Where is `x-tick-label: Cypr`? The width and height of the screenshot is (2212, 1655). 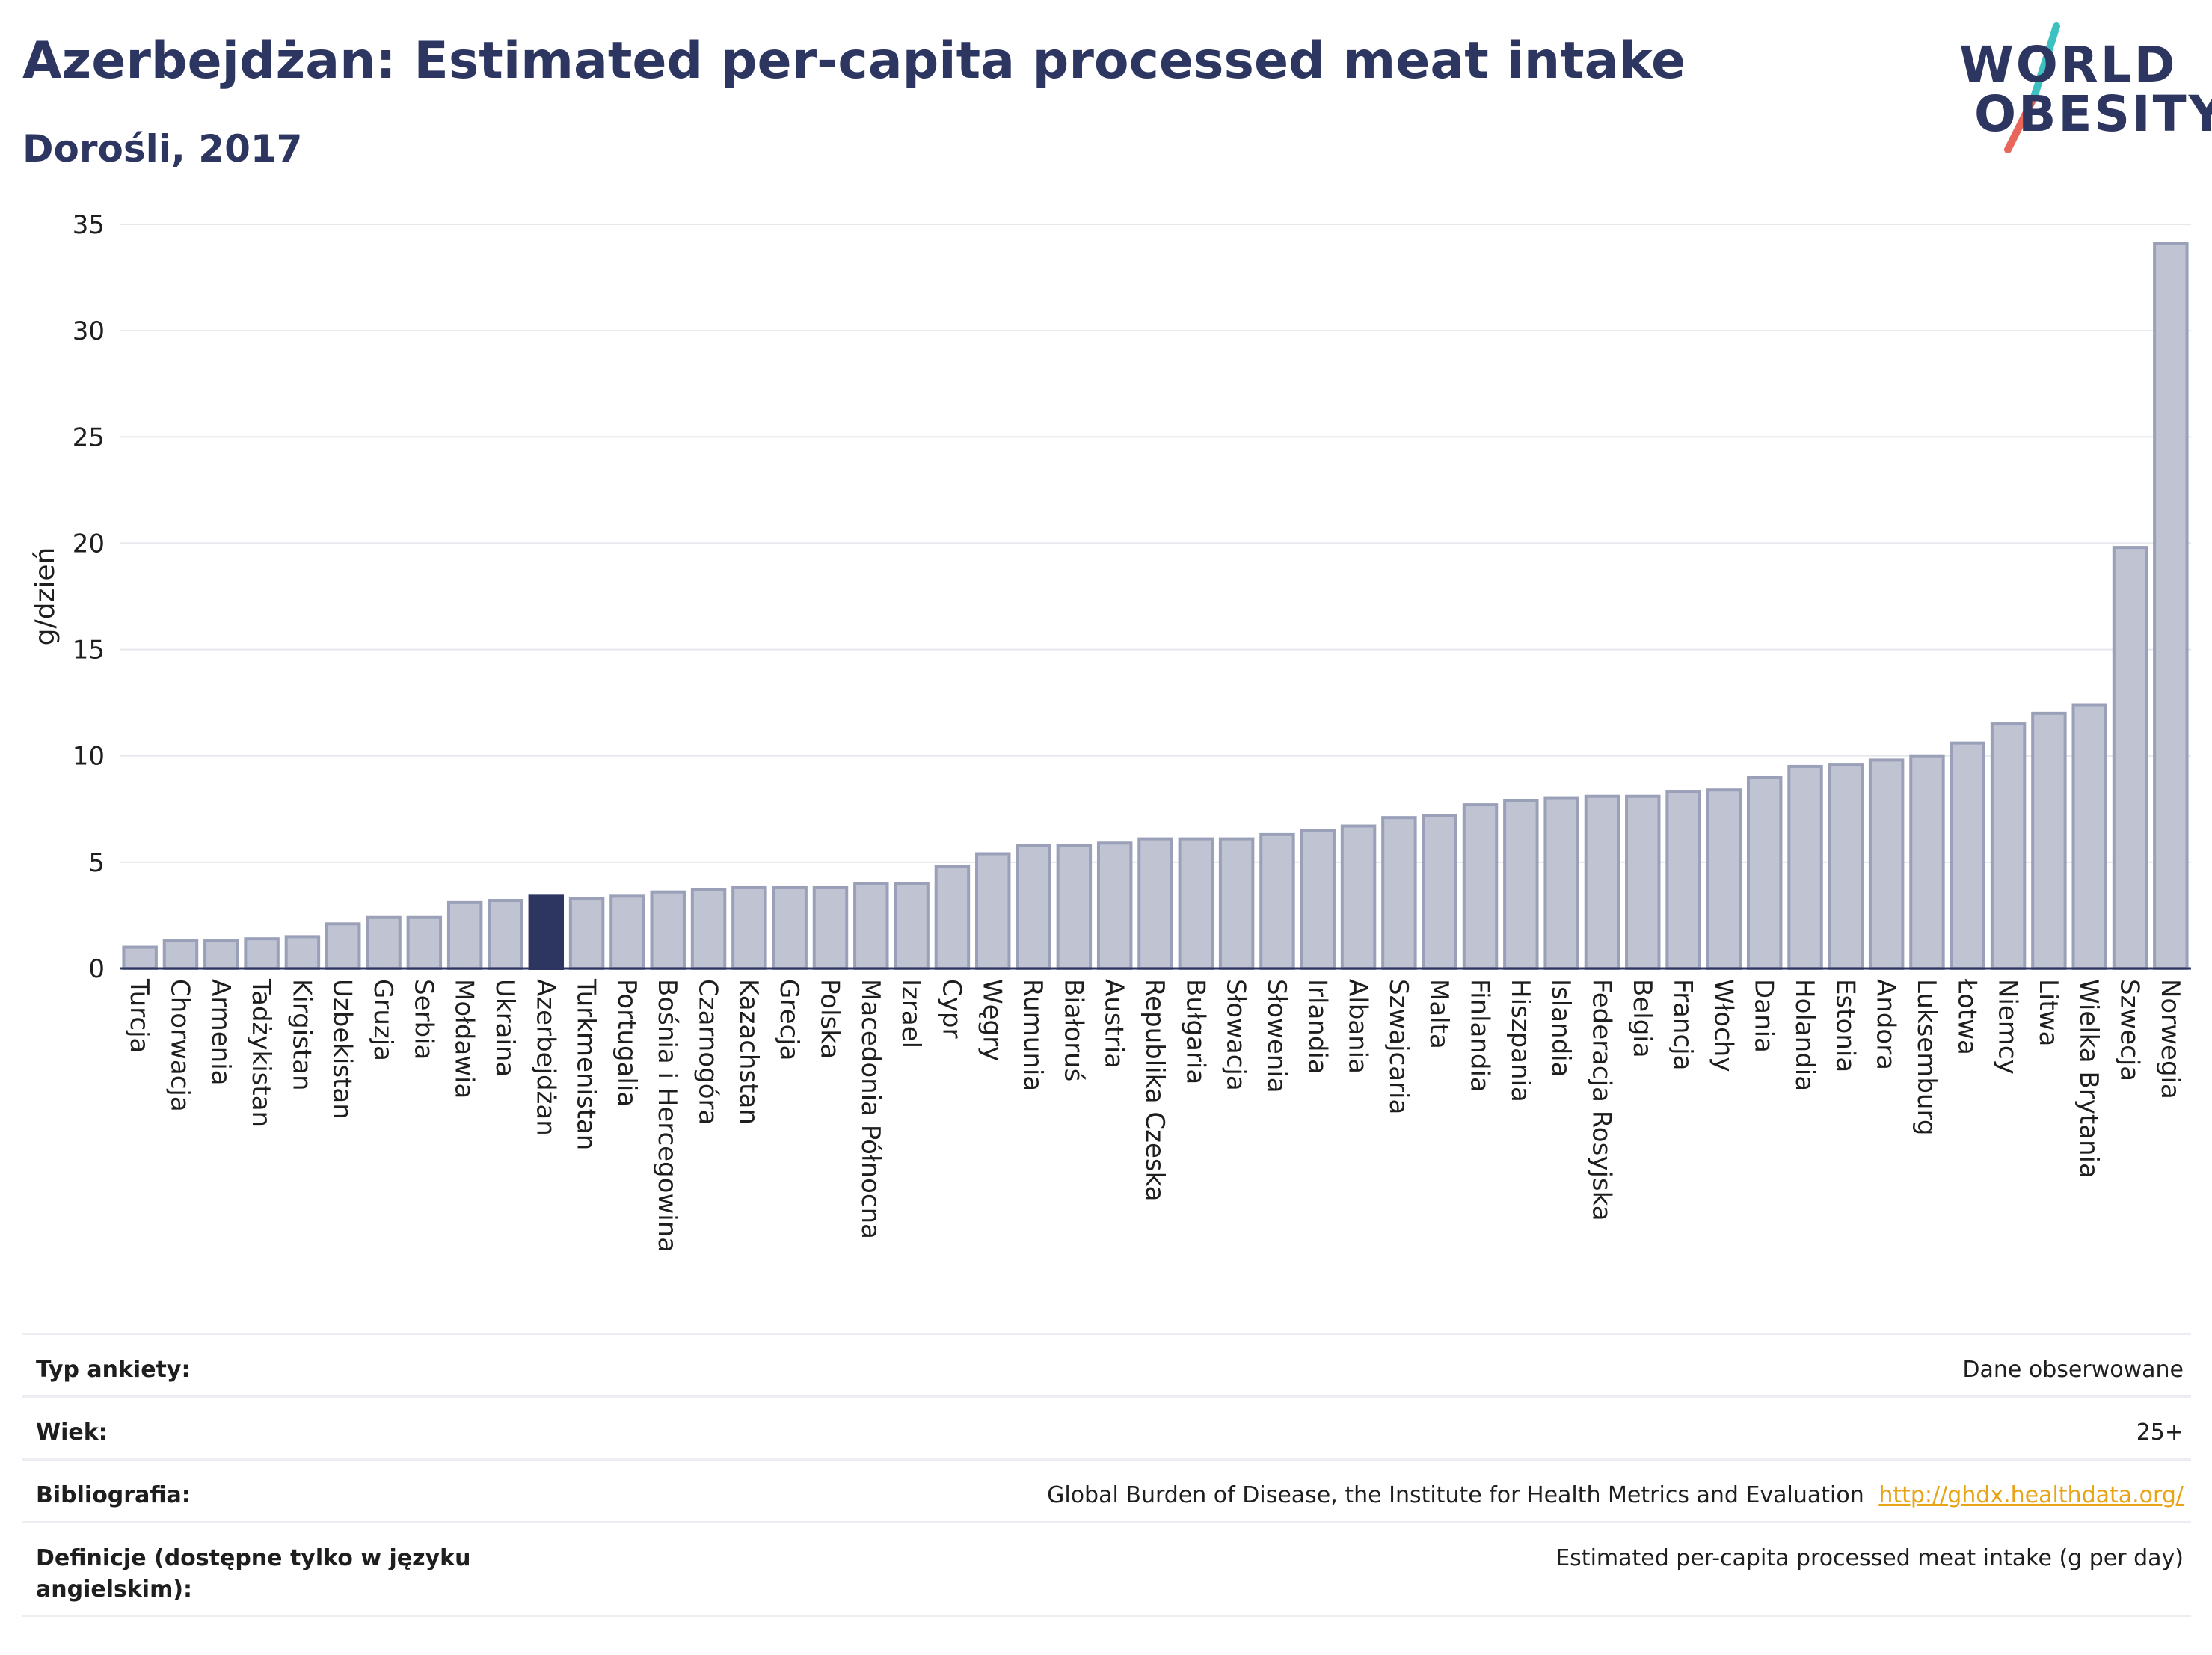
x-tick-label: Cypr is located at coordinates (951, 1008).